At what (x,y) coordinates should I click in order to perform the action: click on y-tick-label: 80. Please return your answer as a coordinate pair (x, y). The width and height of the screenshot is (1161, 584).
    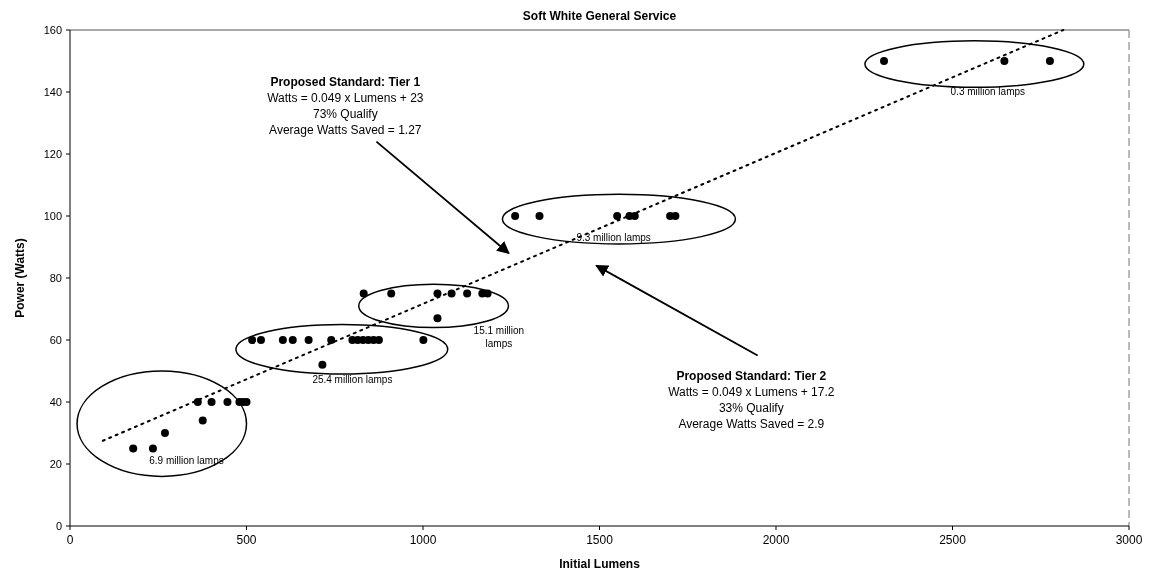
    Looking at the image, I should click on (55, 278).